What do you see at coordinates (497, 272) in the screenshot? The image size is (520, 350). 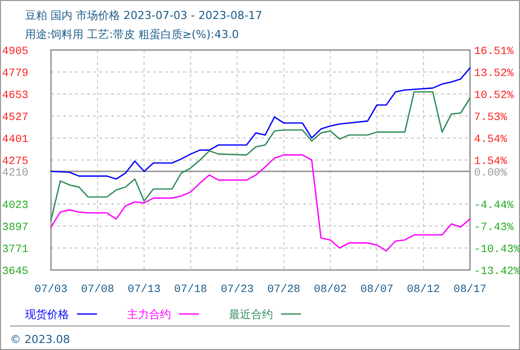 I see `y2-tick-label: -13.42%` at bounding box center [497, 272].